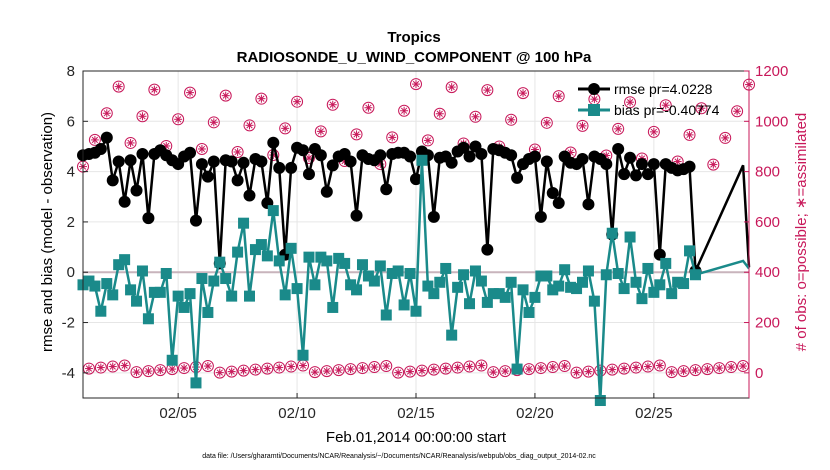  Describe the element at coordinates (767, 323) in the screenshot. I see `y-right-tick-label: 200` at that location.